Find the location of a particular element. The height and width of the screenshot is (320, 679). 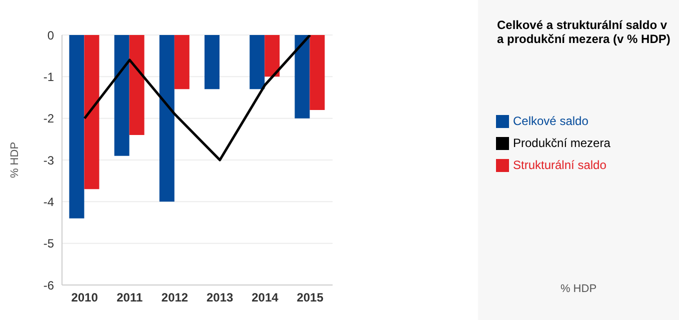

legend-label: Celkové saldo is located at coordinates (550, 121).